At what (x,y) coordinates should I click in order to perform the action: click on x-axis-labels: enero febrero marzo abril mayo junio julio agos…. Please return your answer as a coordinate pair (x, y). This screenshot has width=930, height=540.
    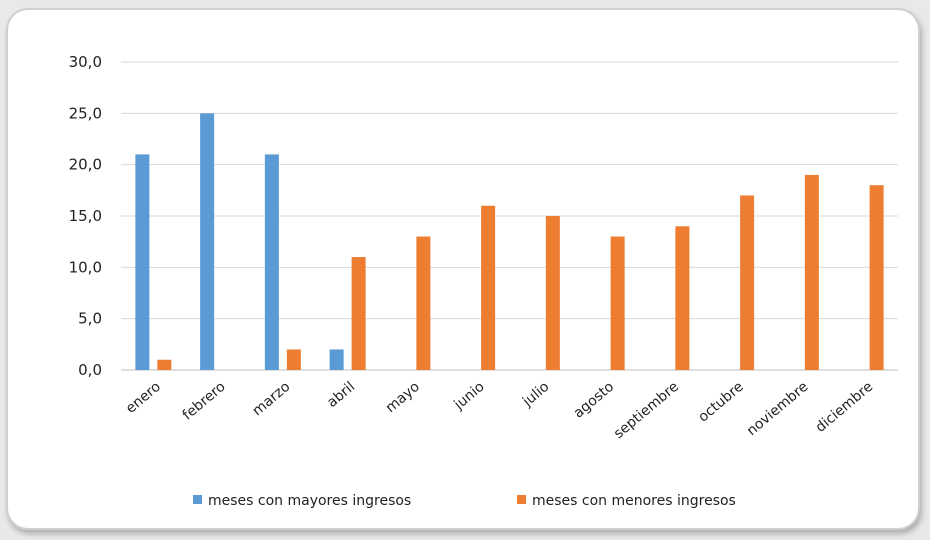
    Looking at the image, I should click on (499, 410).